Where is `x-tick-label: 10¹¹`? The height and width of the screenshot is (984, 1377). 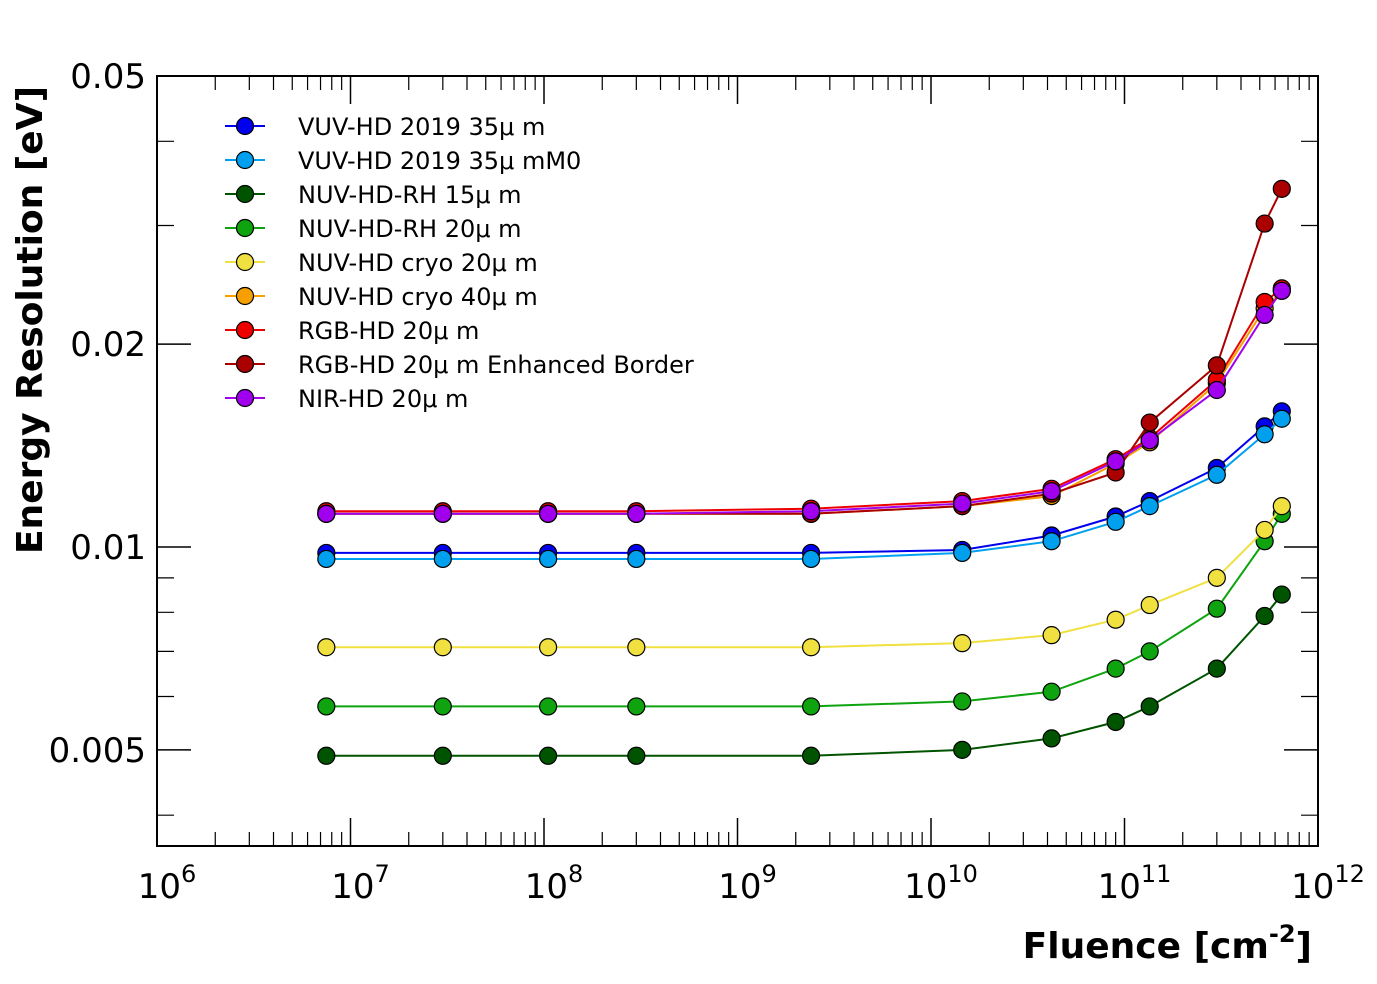 x-tick-label: 10¹¹ is located at coordinates (1135, 883).